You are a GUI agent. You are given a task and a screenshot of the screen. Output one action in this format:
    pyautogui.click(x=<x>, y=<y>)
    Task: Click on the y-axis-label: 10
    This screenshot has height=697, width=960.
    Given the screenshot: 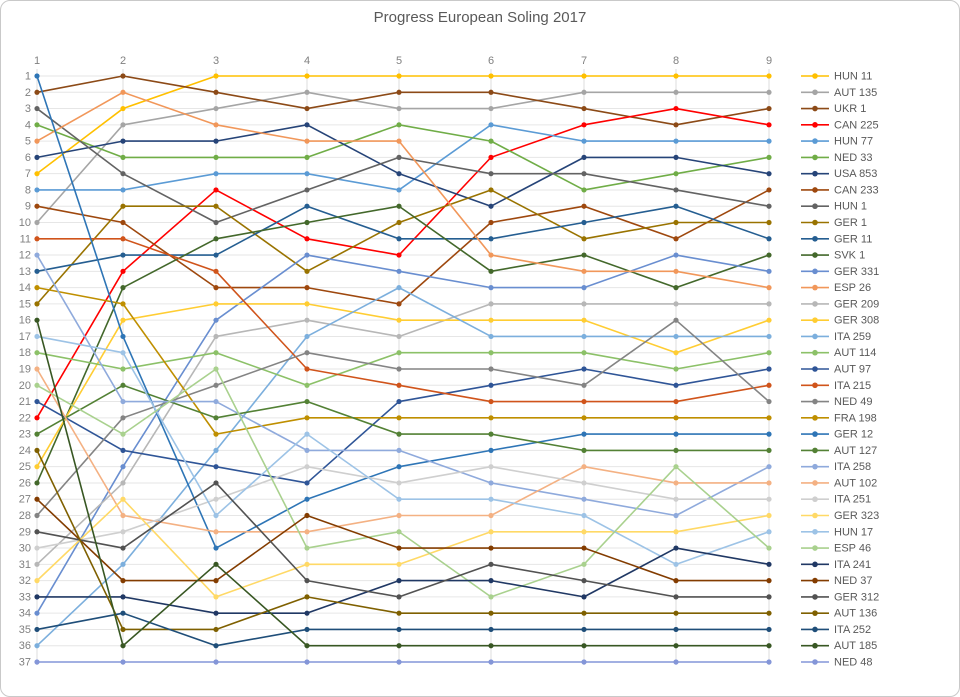 What is the action you would take?
    pyautogui.click(x=25, y=223)
    